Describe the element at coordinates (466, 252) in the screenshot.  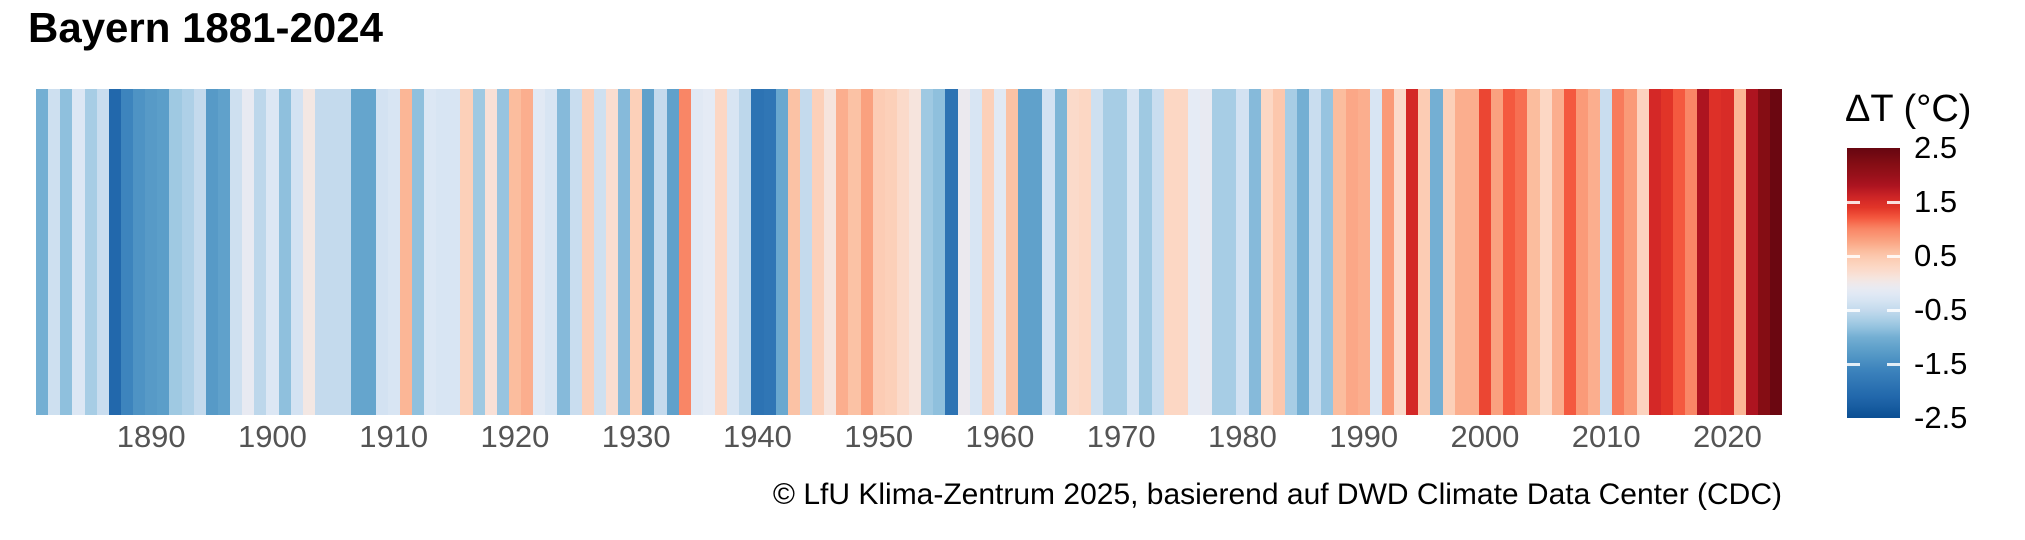
I see `stripe-1916` at that location.